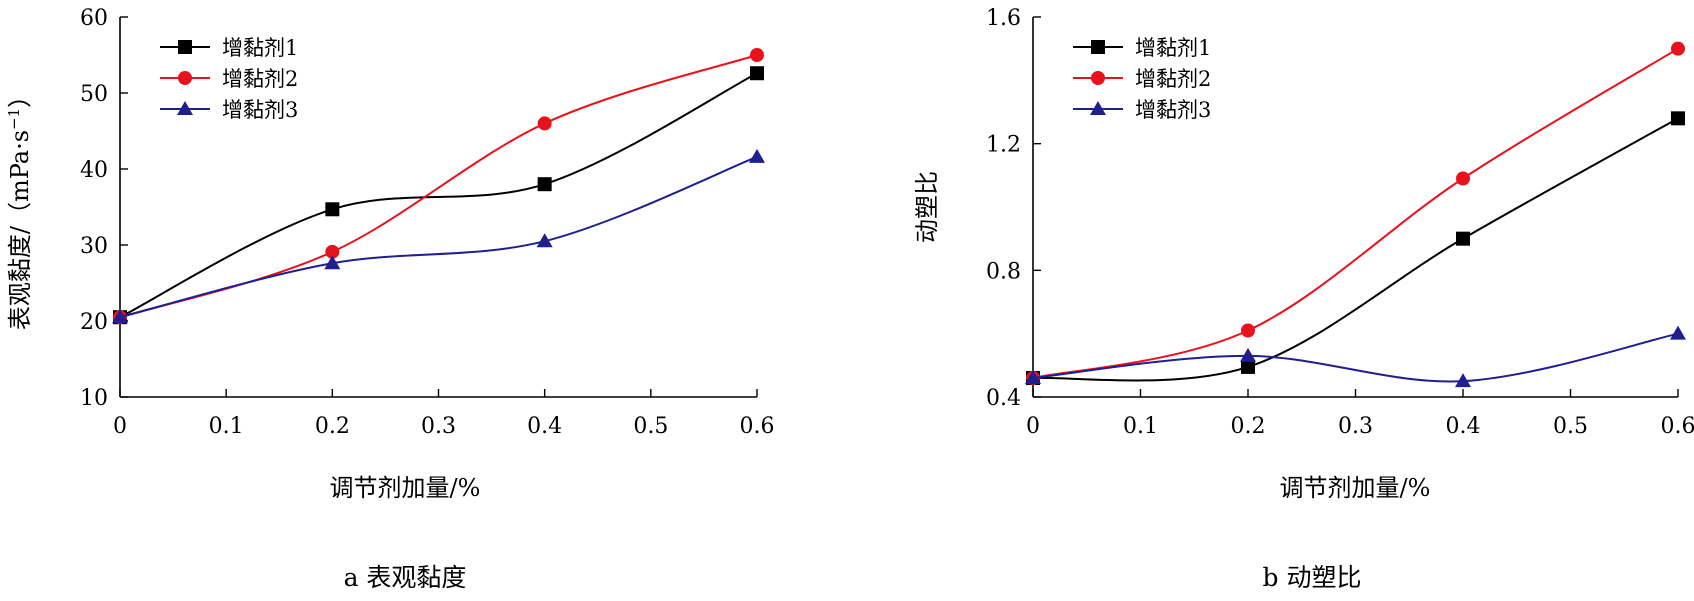 The image size is (1694, 601). What do you see at coordinates (1003, 18) in the screenshot?
I see `y-tick-label: 1.6` at bounding box center [1003, 18].